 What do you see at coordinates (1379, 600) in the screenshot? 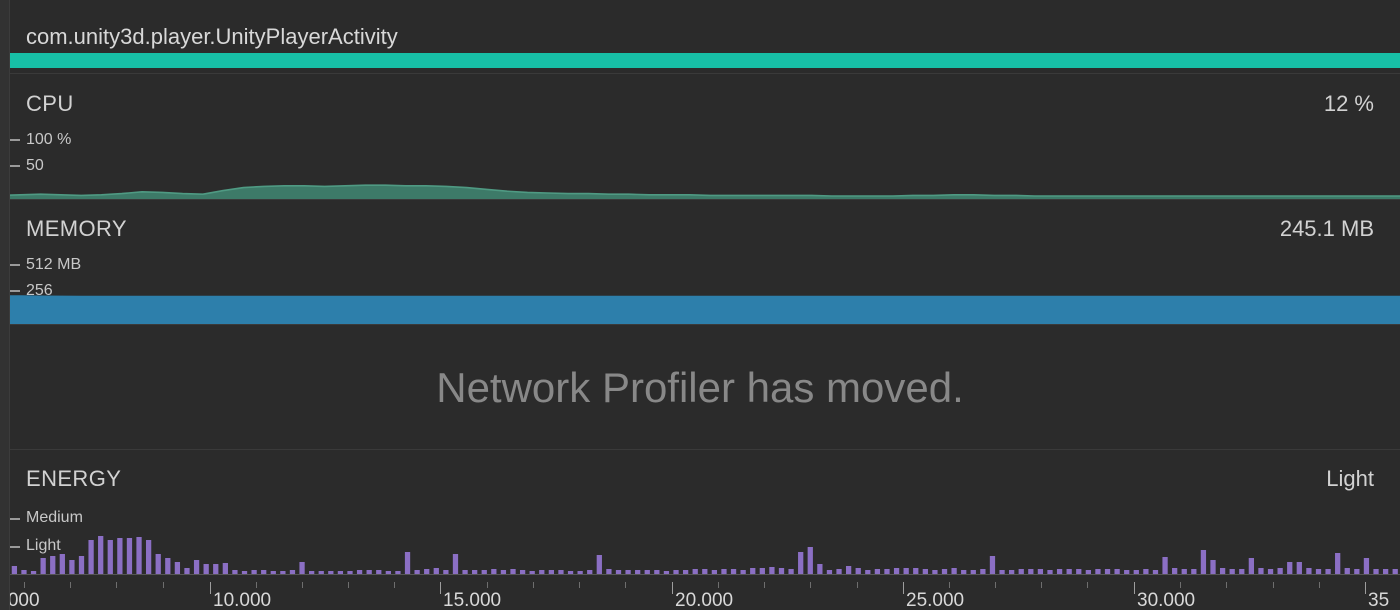
I see `time-axis-label: 35` at bounding box center [1379, 600].